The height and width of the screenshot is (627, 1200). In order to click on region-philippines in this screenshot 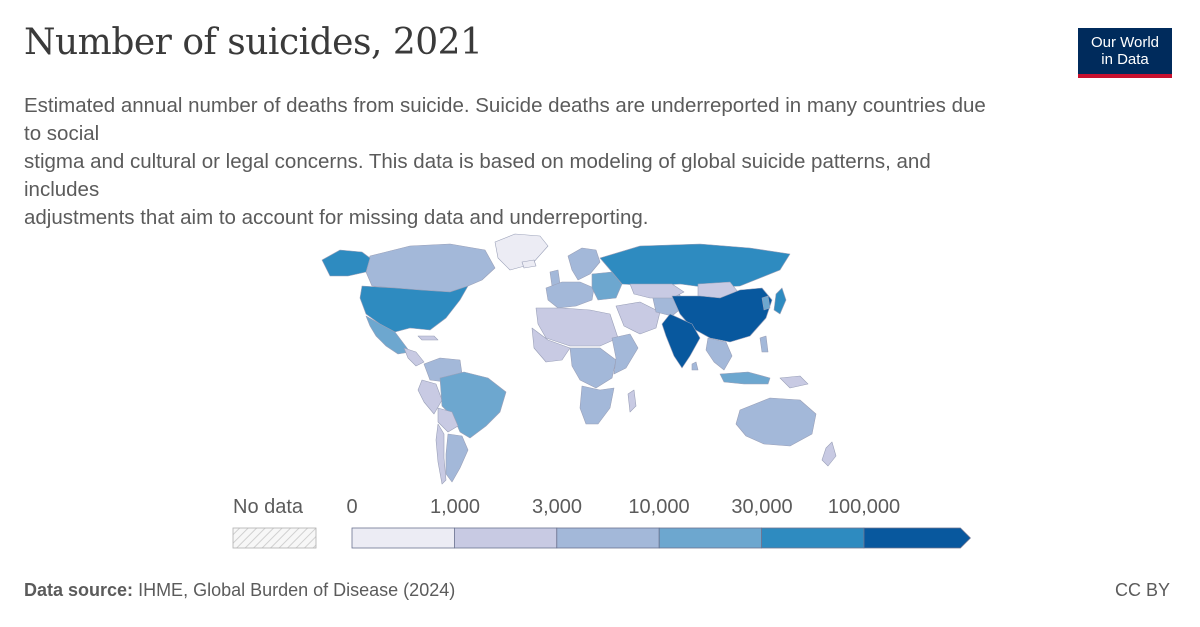, I will do `click(764, 344)`.